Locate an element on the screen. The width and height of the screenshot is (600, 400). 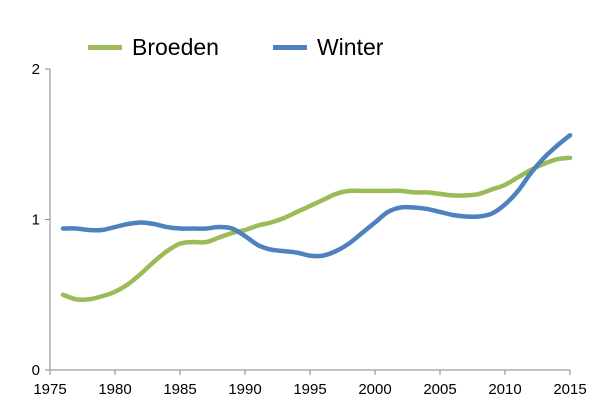
legend-swatch-broeden is located at coordinates (105, 47).